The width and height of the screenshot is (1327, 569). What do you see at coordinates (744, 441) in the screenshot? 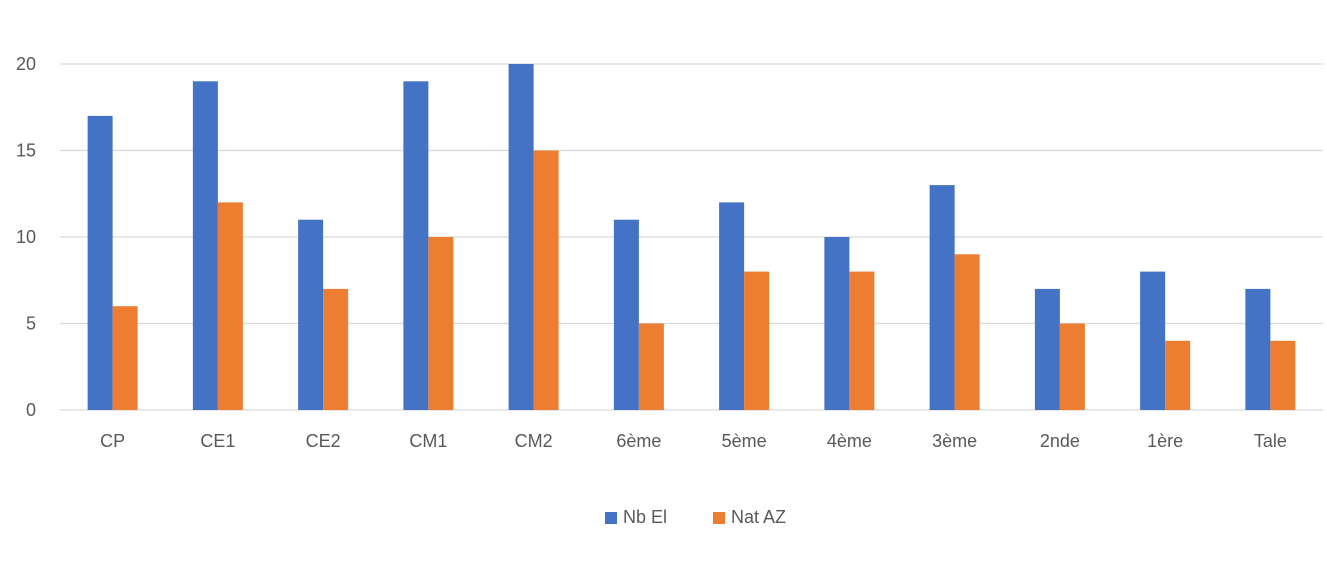
I see `x-tick-label: 5ème` at bounding box center [744, 441].